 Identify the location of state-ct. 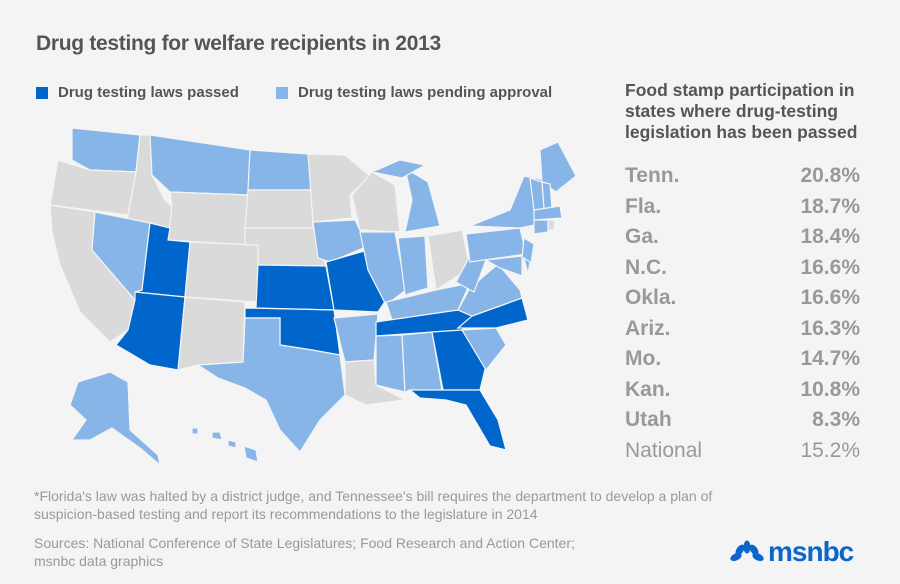
(541, 227).